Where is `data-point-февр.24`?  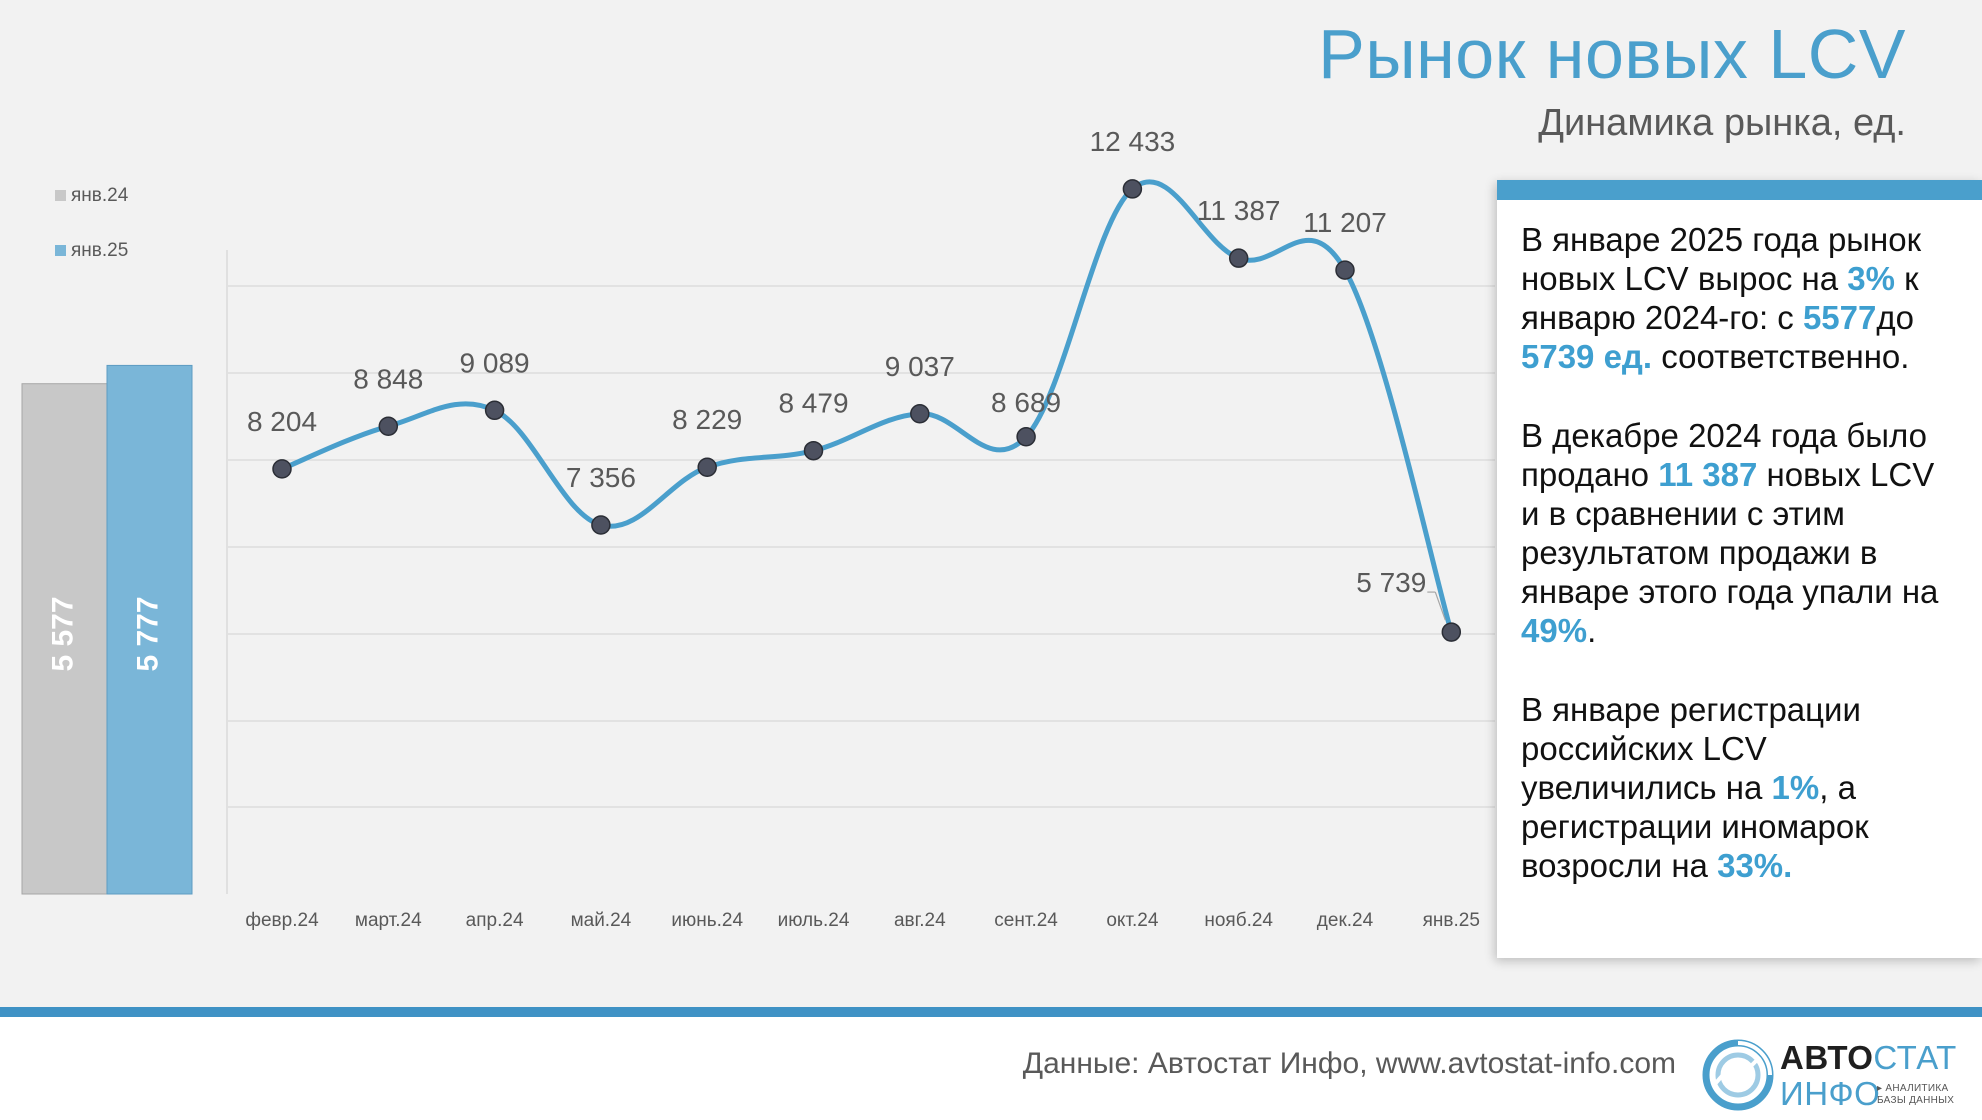
data-point-февр.24 is located at coordinates (282, 469).